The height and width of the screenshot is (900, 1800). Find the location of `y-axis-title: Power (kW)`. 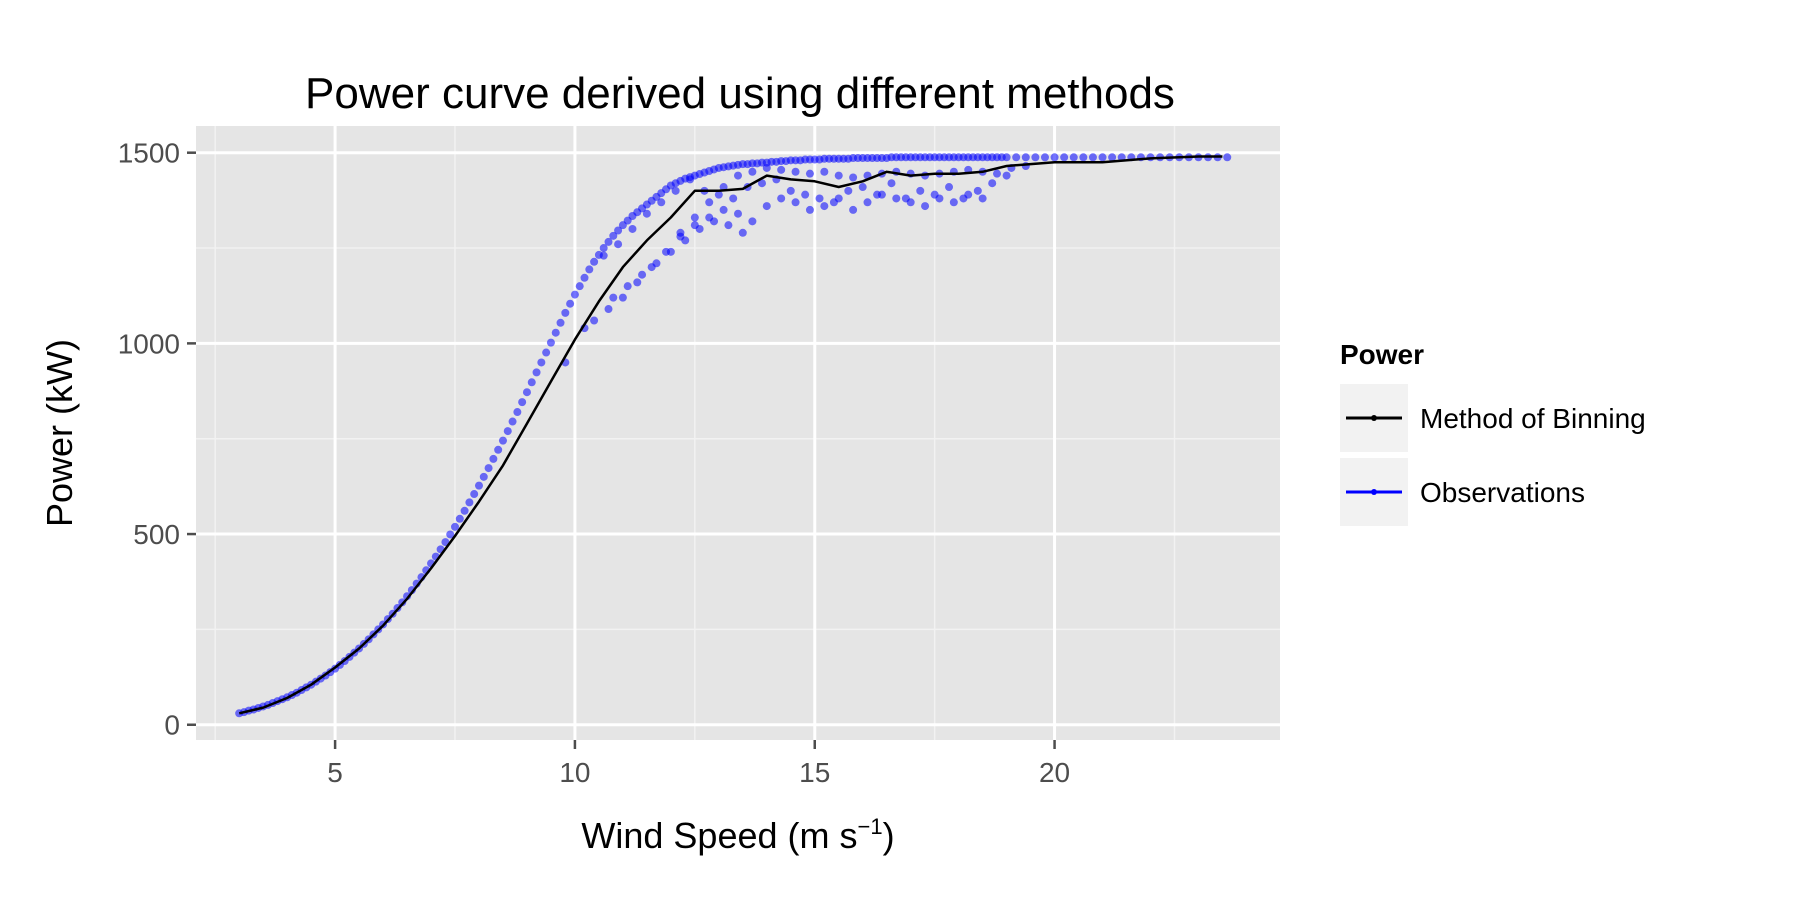

y-axis-title: Power (kW) is located at coordinates (59, 433).